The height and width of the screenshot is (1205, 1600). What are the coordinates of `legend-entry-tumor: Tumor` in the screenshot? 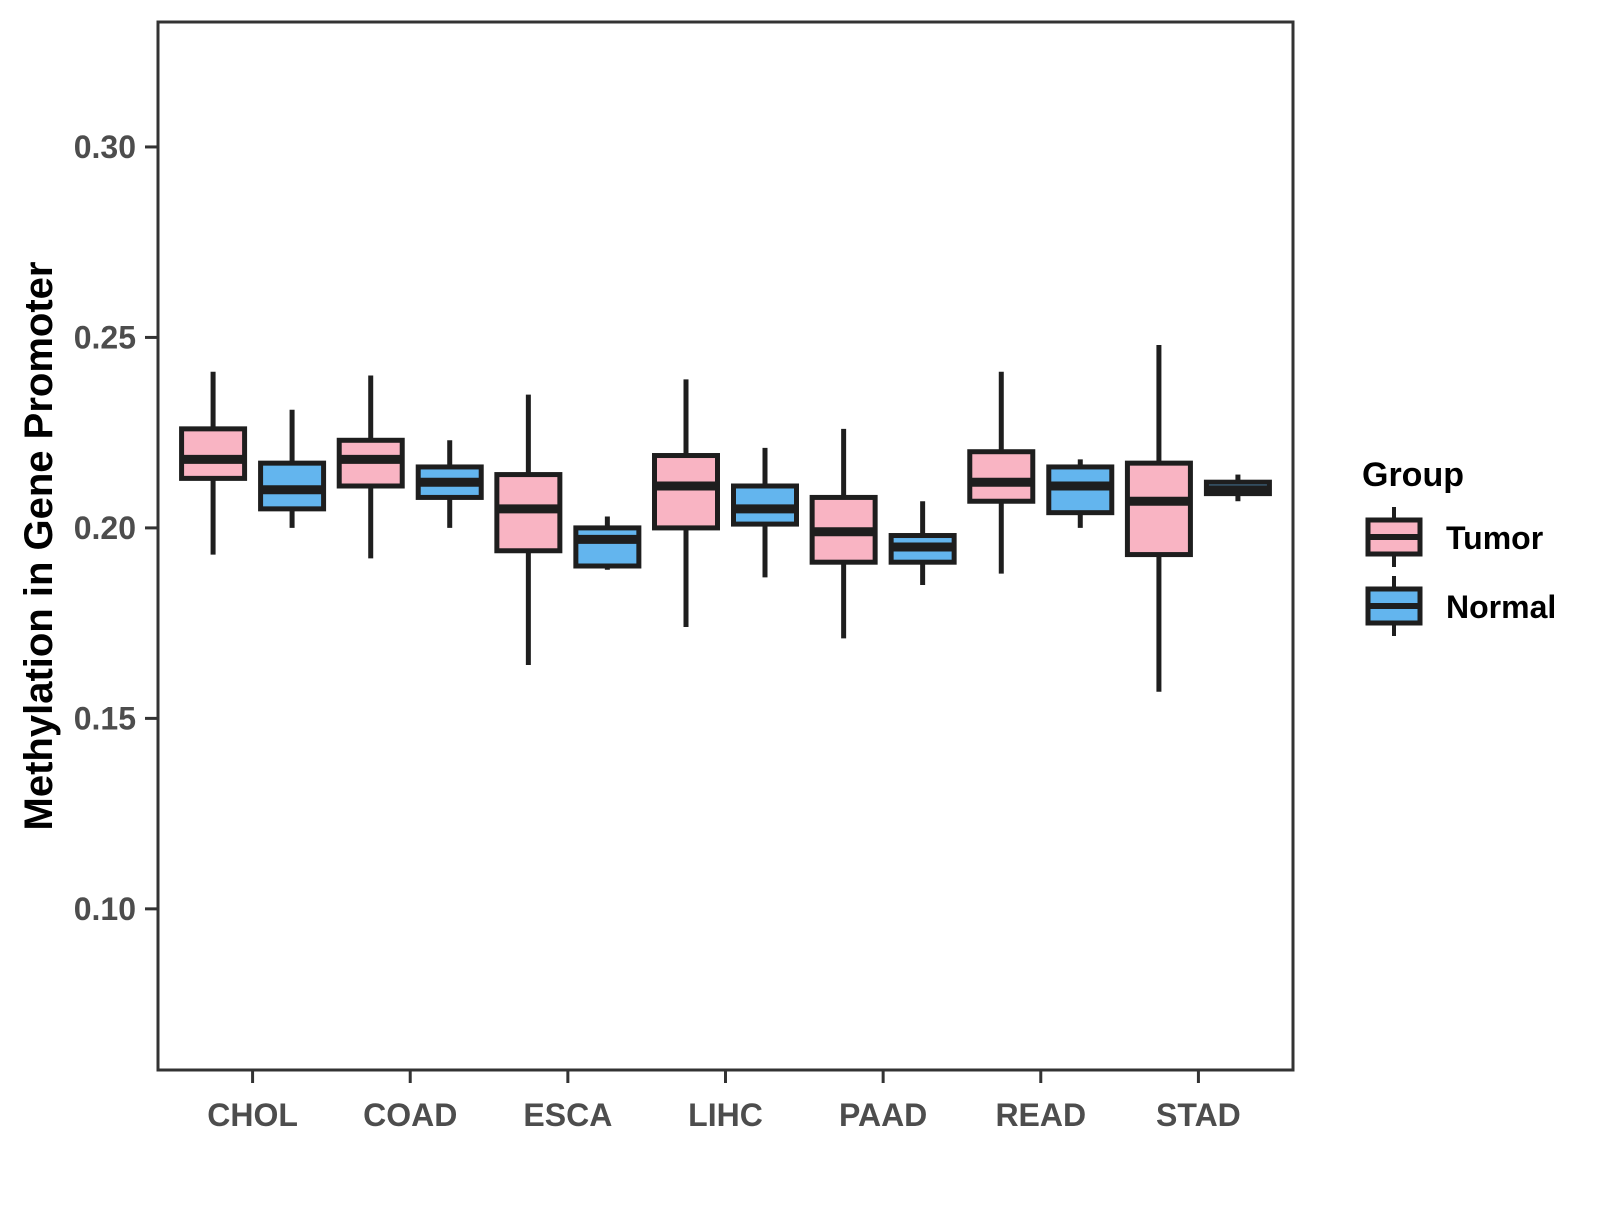 It's located at (1454, 537).